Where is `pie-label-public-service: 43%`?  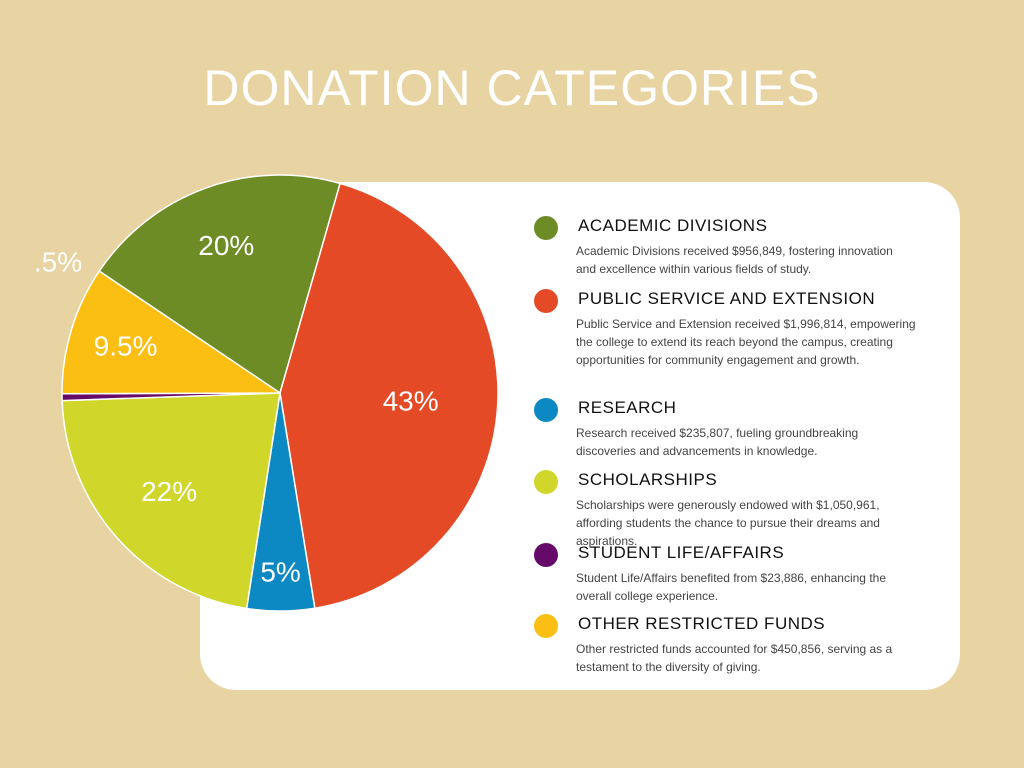
pie-label-public-service: 43% is located at coordinates (411, 400).